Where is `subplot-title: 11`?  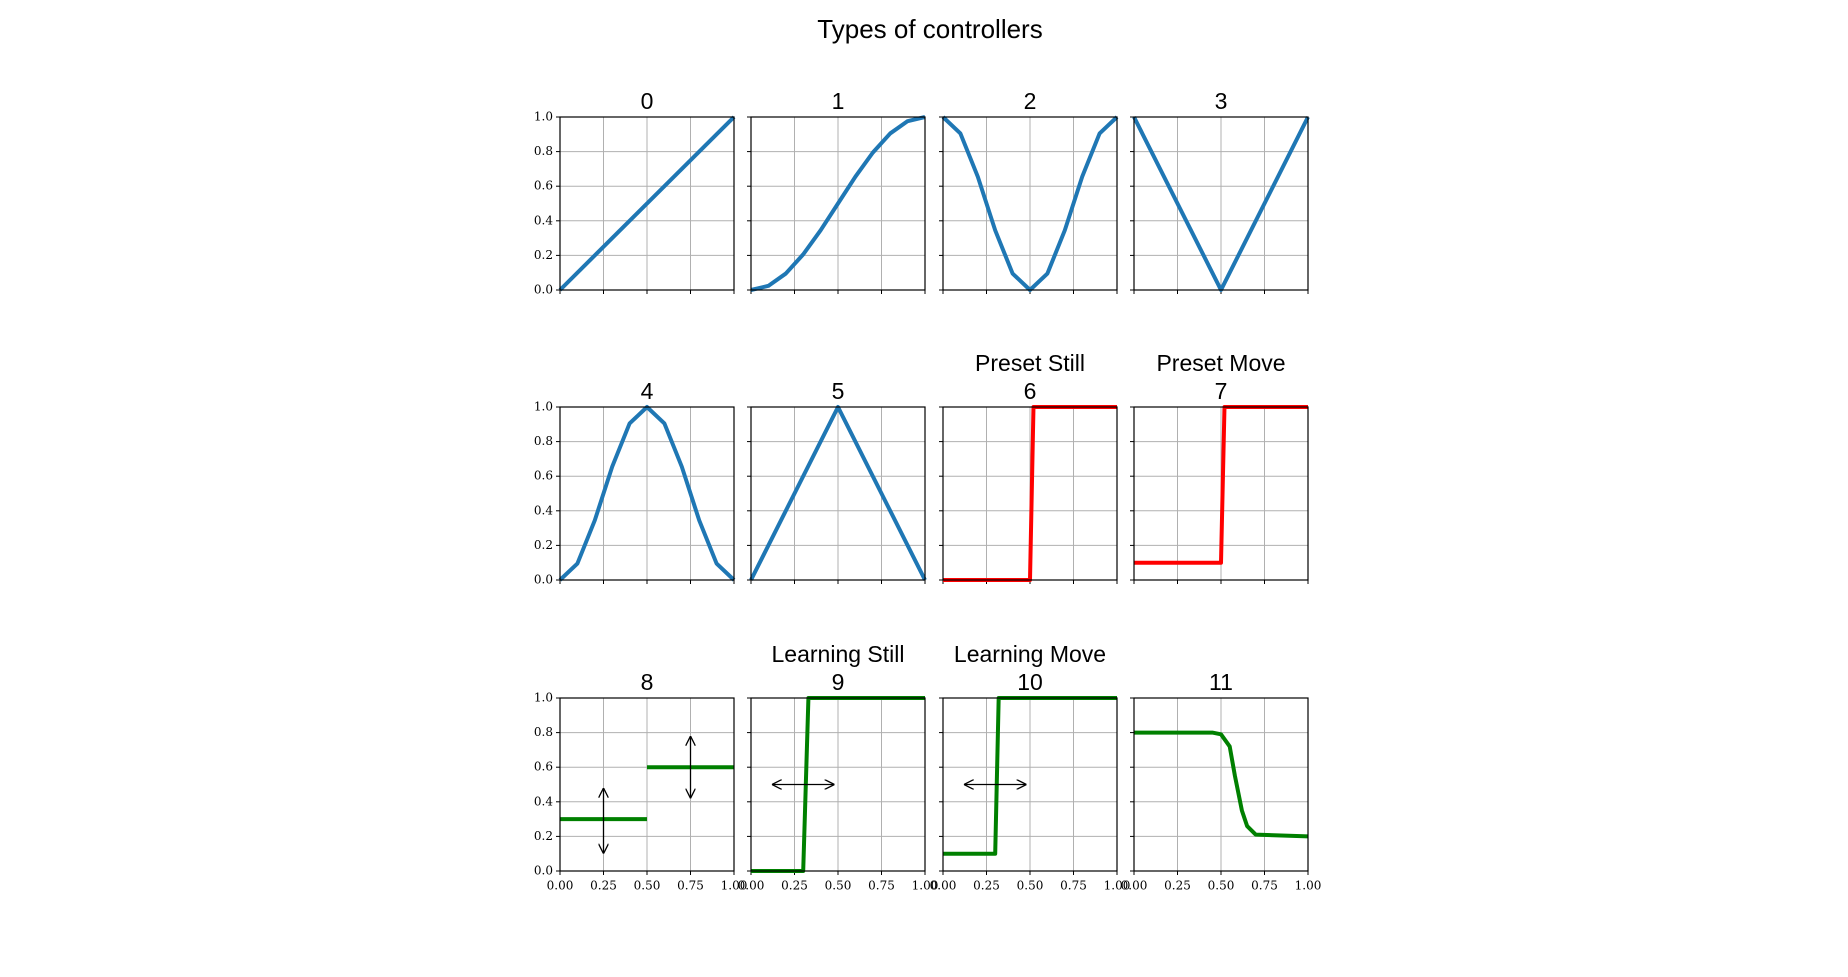
subplot-title: 11 is located at coordinates (1221, 682).